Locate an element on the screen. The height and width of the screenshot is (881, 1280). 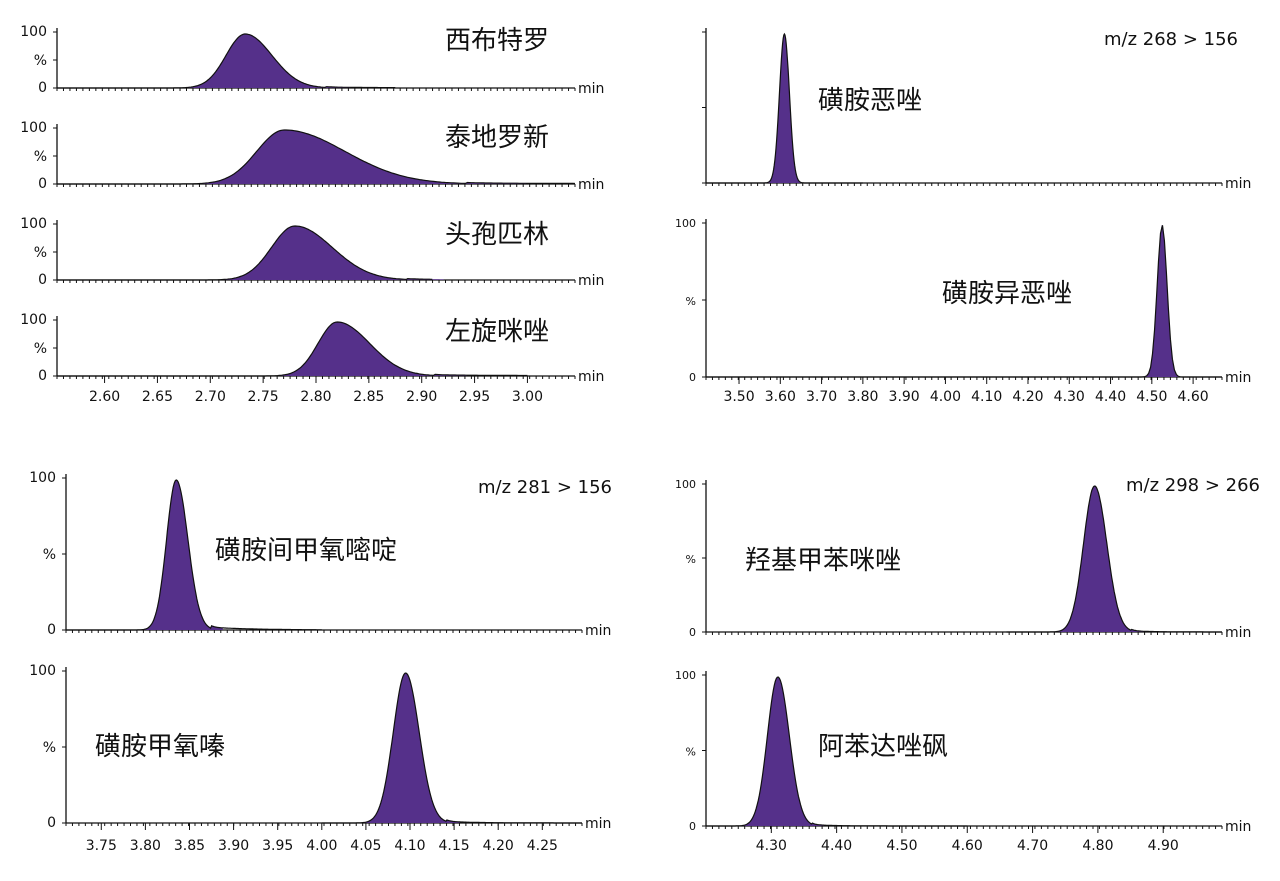
trace-1-2: 100% 0 min 泰地罗新 is located at coordinates (312, 156).